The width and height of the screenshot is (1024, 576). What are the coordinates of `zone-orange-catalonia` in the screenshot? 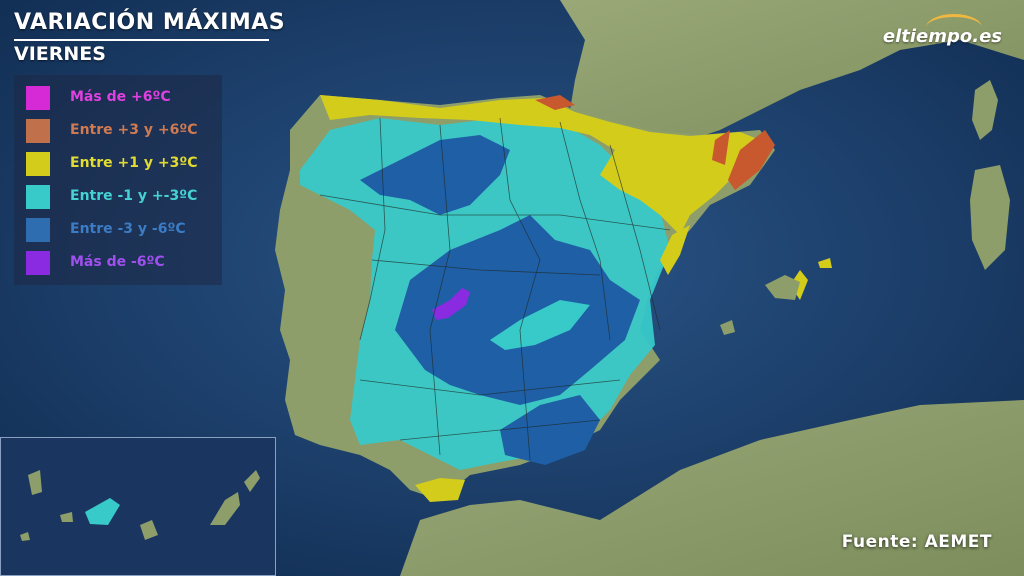 It's located at (721, 147).